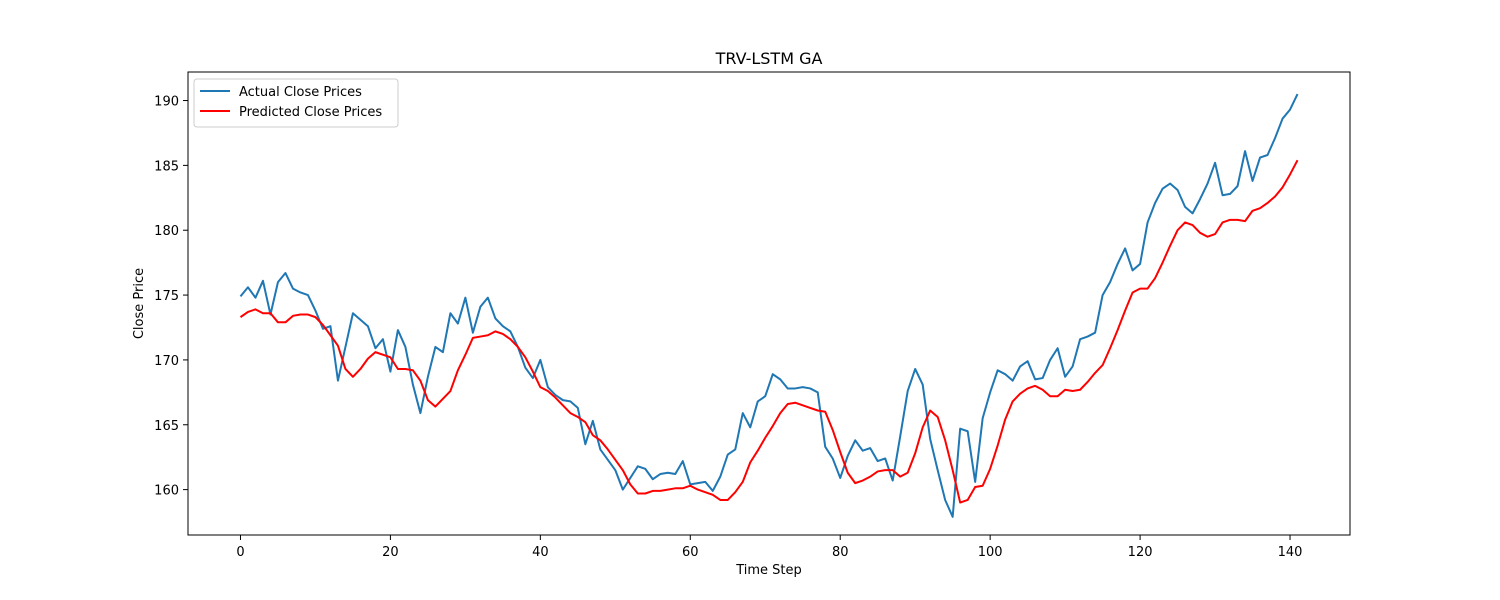  I want to click on x-tick-label: 60, so click(690, 552).